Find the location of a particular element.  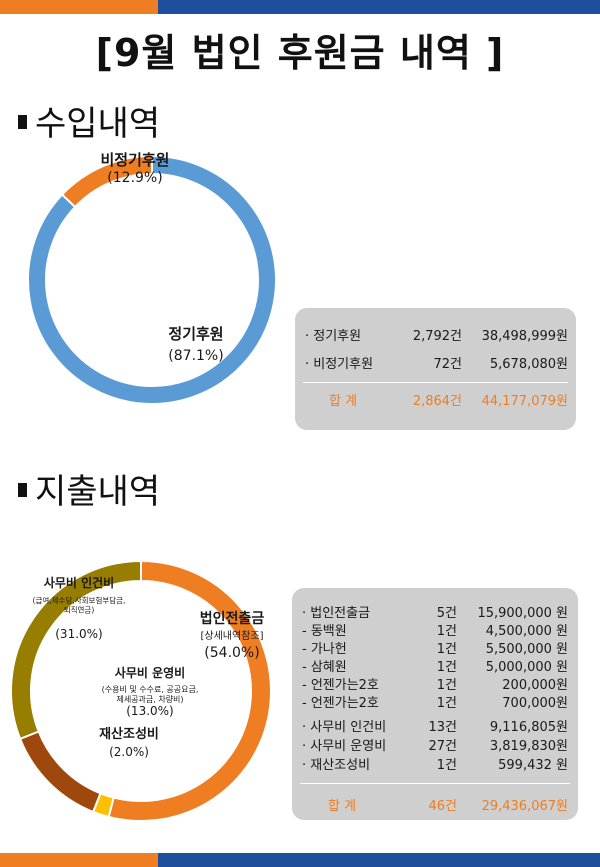

row-amount: 38,498,999원 is located at coordinates (524, 336).